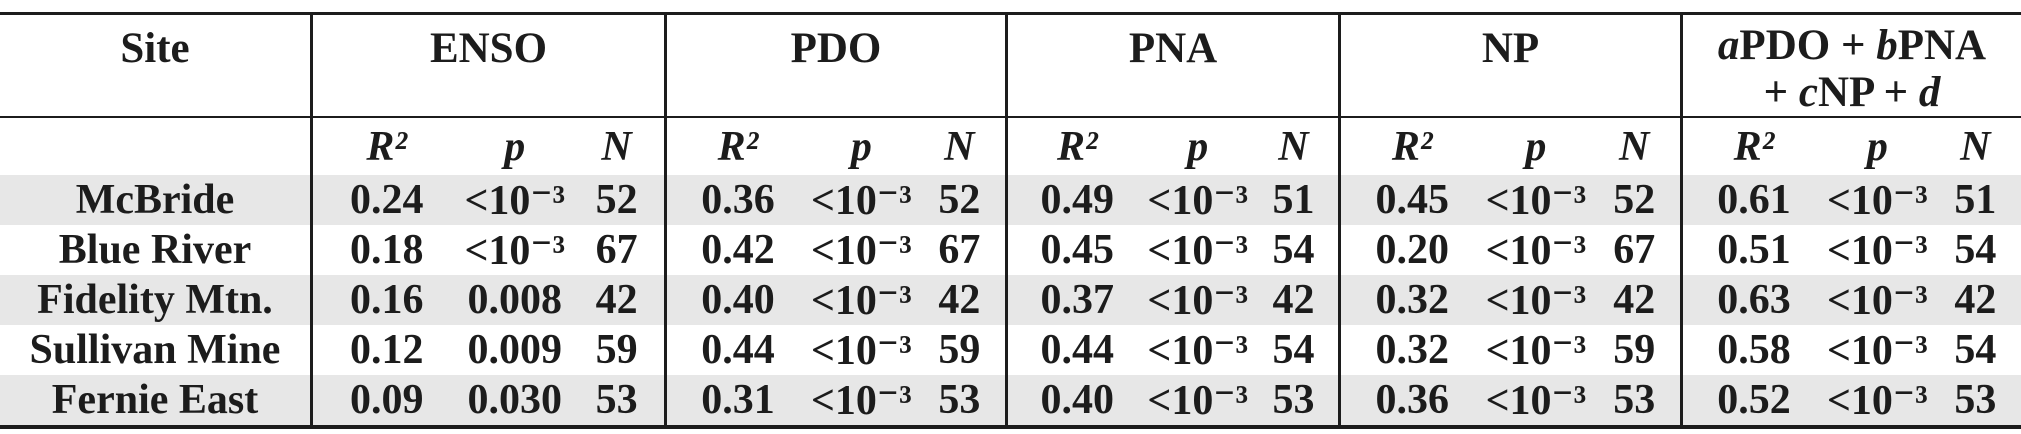 Image resolution: width=2021 pixels, height=434 pixels. I want to click on model-cells: 0.51 <10⁻³ 54, so click(1850, 250).